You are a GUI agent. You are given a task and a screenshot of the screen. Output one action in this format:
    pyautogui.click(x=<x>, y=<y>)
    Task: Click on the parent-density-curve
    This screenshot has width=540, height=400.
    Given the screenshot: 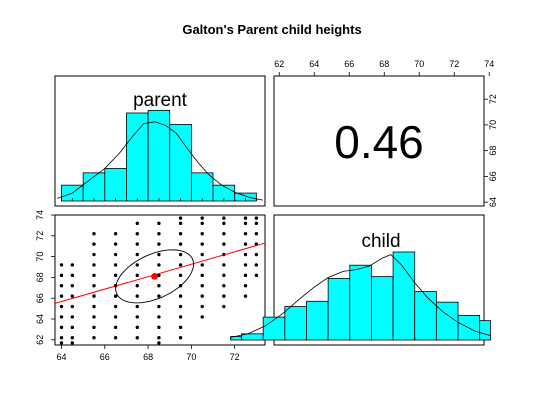 What is the action you would take?
    pyautogui.click(x=160, y=161)
    